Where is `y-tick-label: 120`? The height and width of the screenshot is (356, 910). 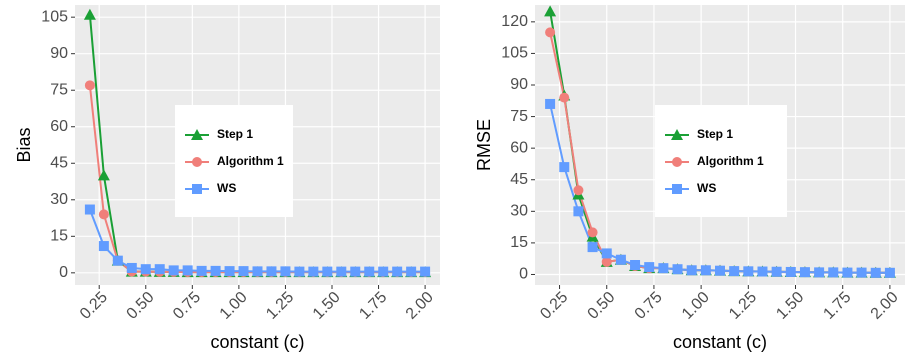
y-tick-label: 120 is located at coordinates (514, 21).